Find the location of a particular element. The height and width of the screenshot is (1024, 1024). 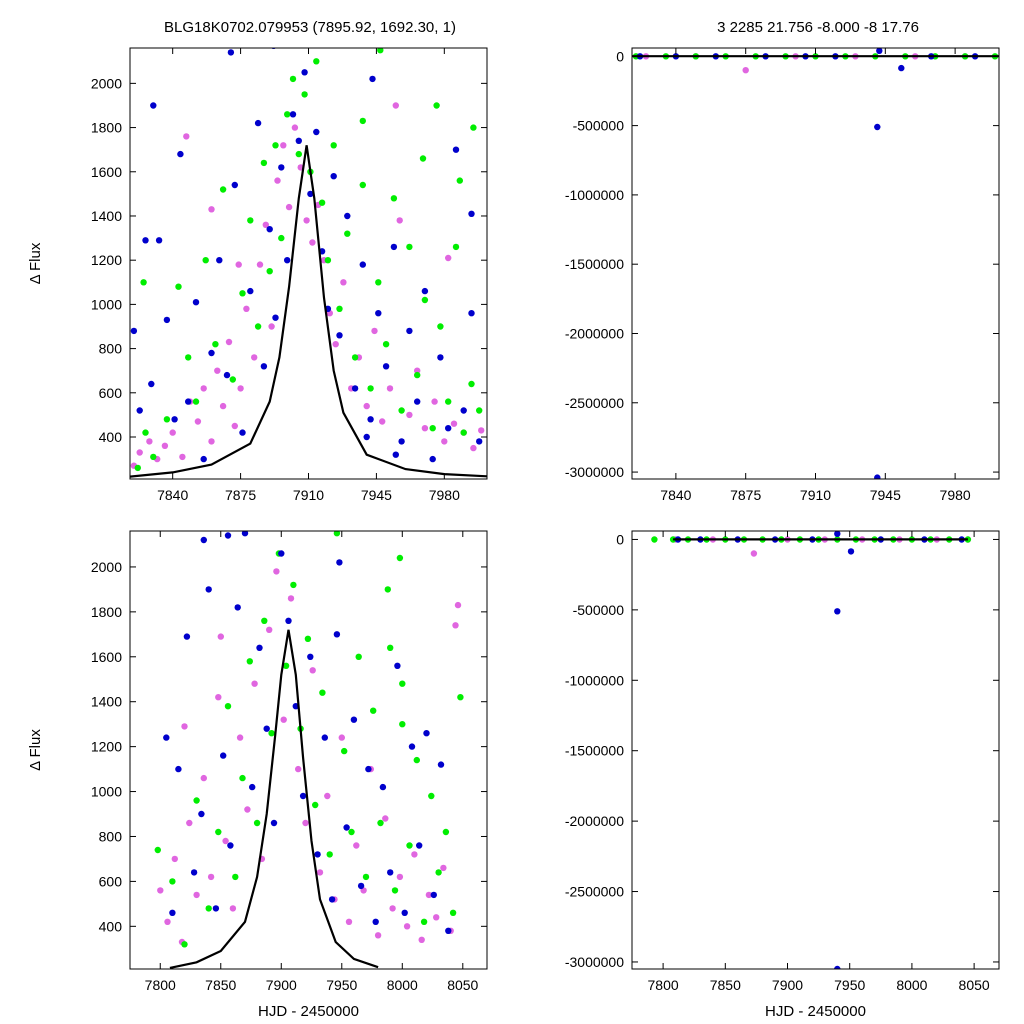

x-axis-label: HJD - 2450000 is located at coordinates (815, 1011).